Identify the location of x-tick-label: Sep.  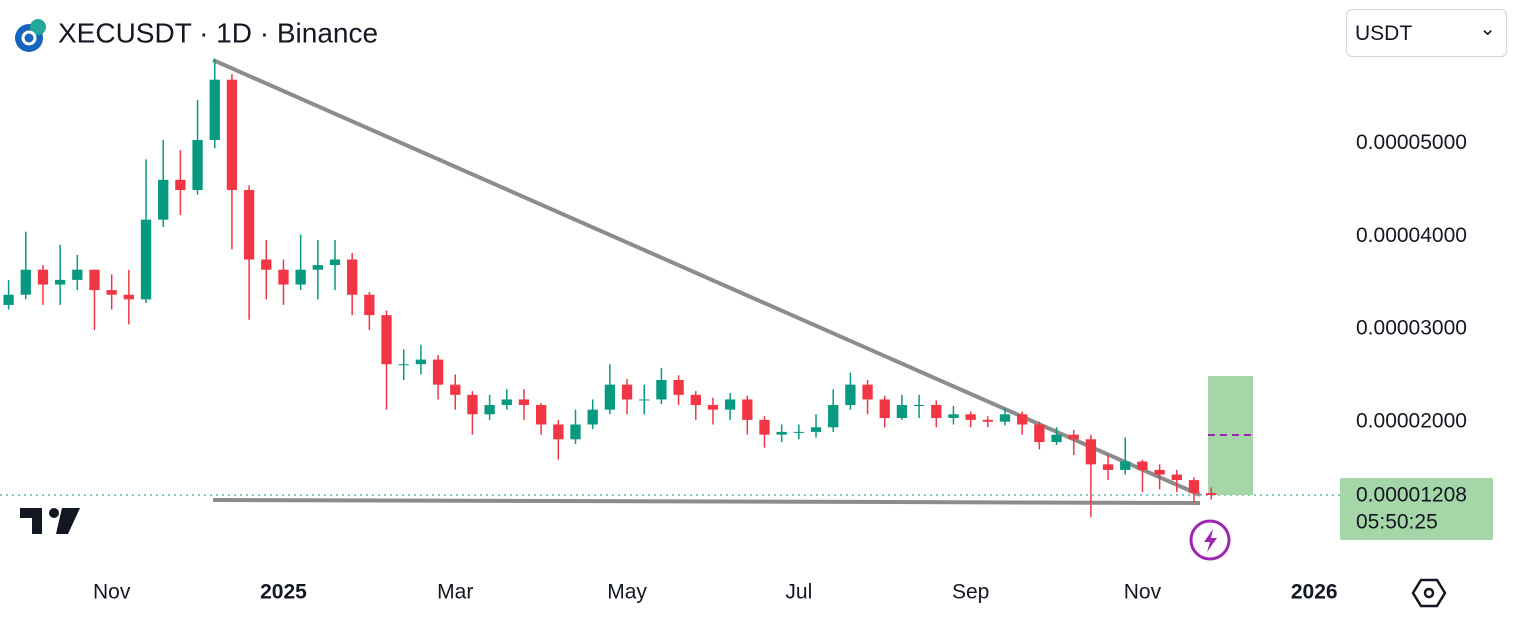
(970, 592).